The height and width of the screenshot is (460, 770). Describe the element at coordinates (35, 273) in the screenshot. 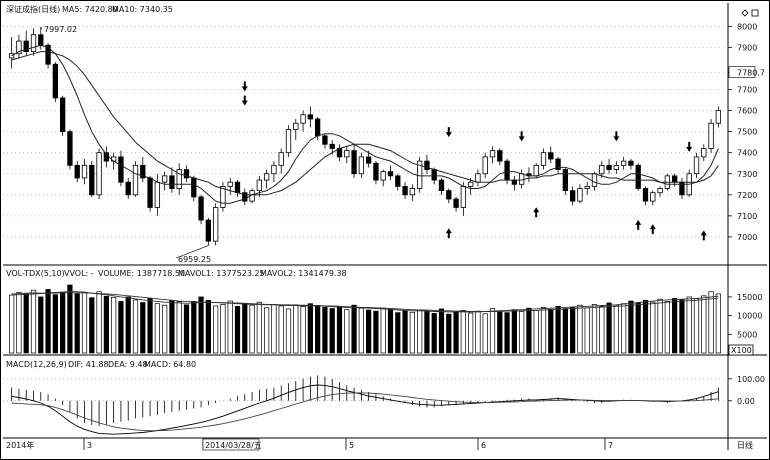

I see `volume-header-name: VOL-TDX(5,10)` at that location.